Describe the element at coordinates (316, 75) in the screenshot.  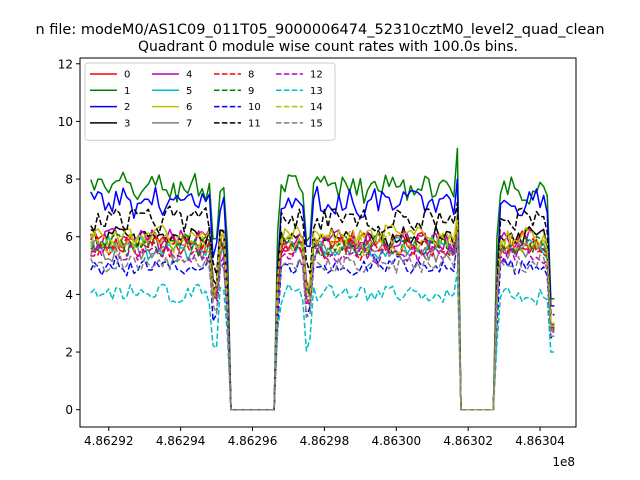
I see `legend-label-12: 12` at that location.